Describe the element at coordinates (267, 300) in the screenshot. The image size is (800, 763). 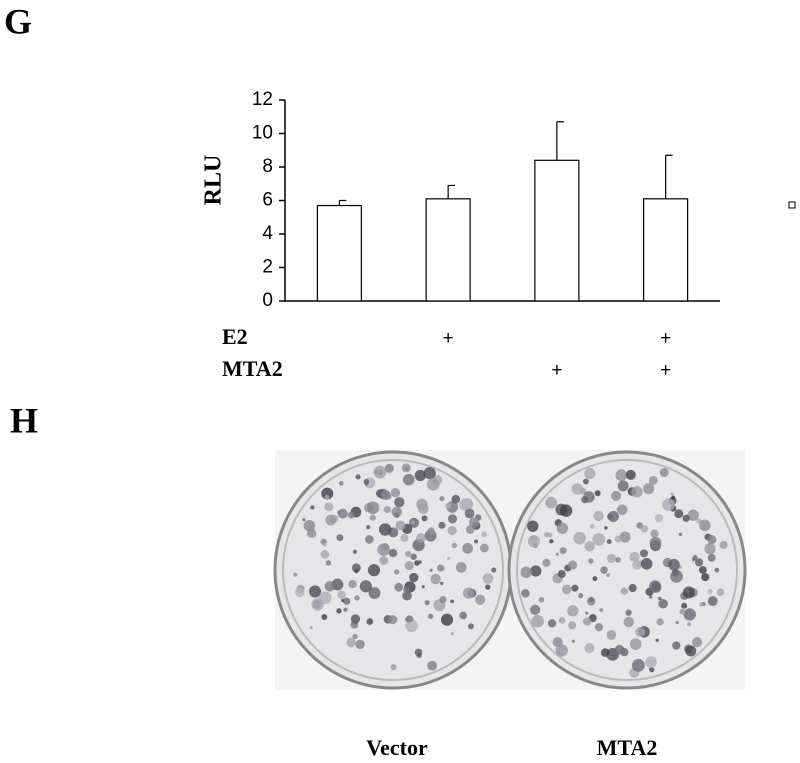
I see `y-tick-label: 0` at that location.